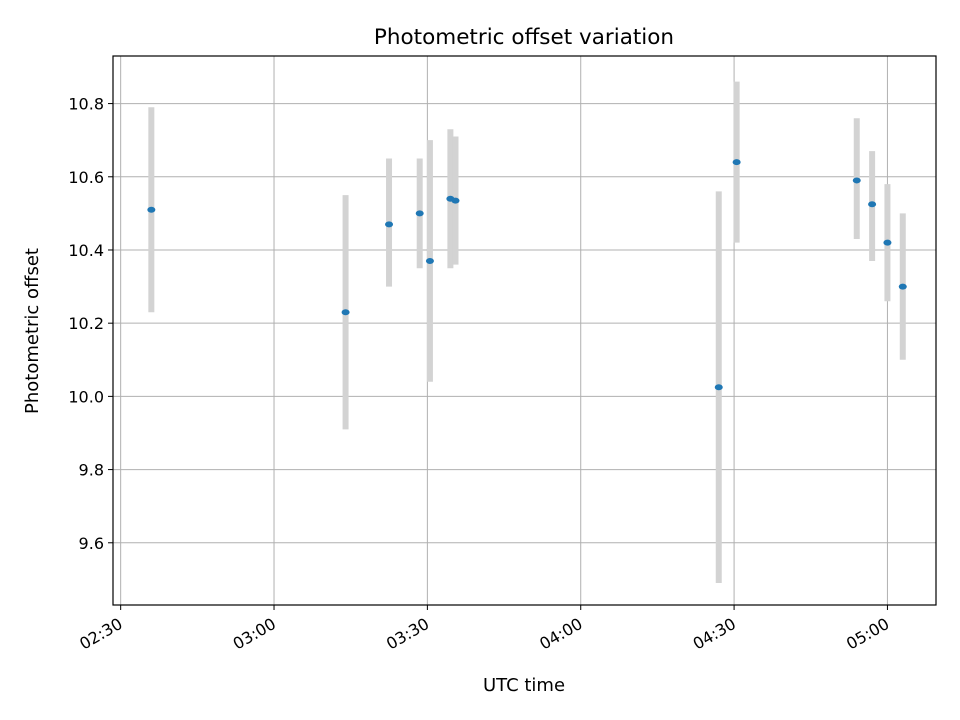 This screenshot has height=720, width=960. I want to click on y-tick-label: 9.8, so click(91, 470).